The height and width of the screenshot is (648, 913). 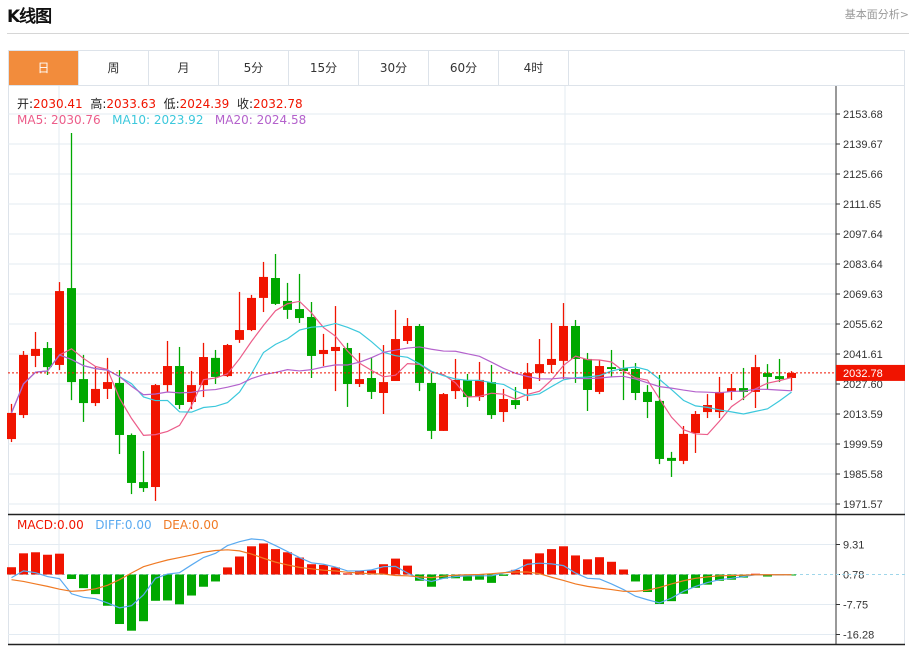 I want to click on price-tick-label: 1985.58, so click(x=863, y=475).